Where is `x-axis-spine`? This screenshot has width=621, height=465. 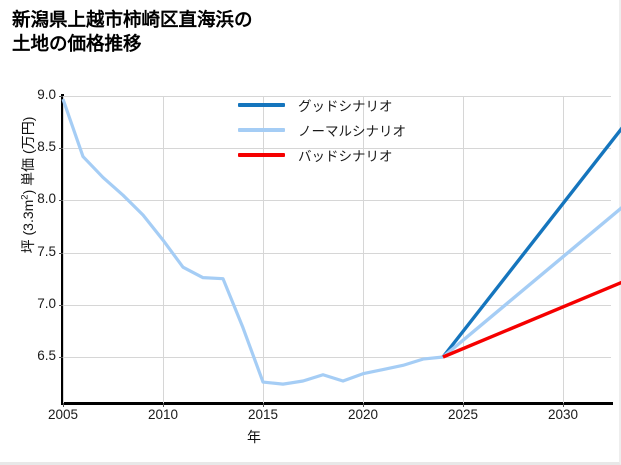
x-axis-spine is located at coordinates (337, 403).